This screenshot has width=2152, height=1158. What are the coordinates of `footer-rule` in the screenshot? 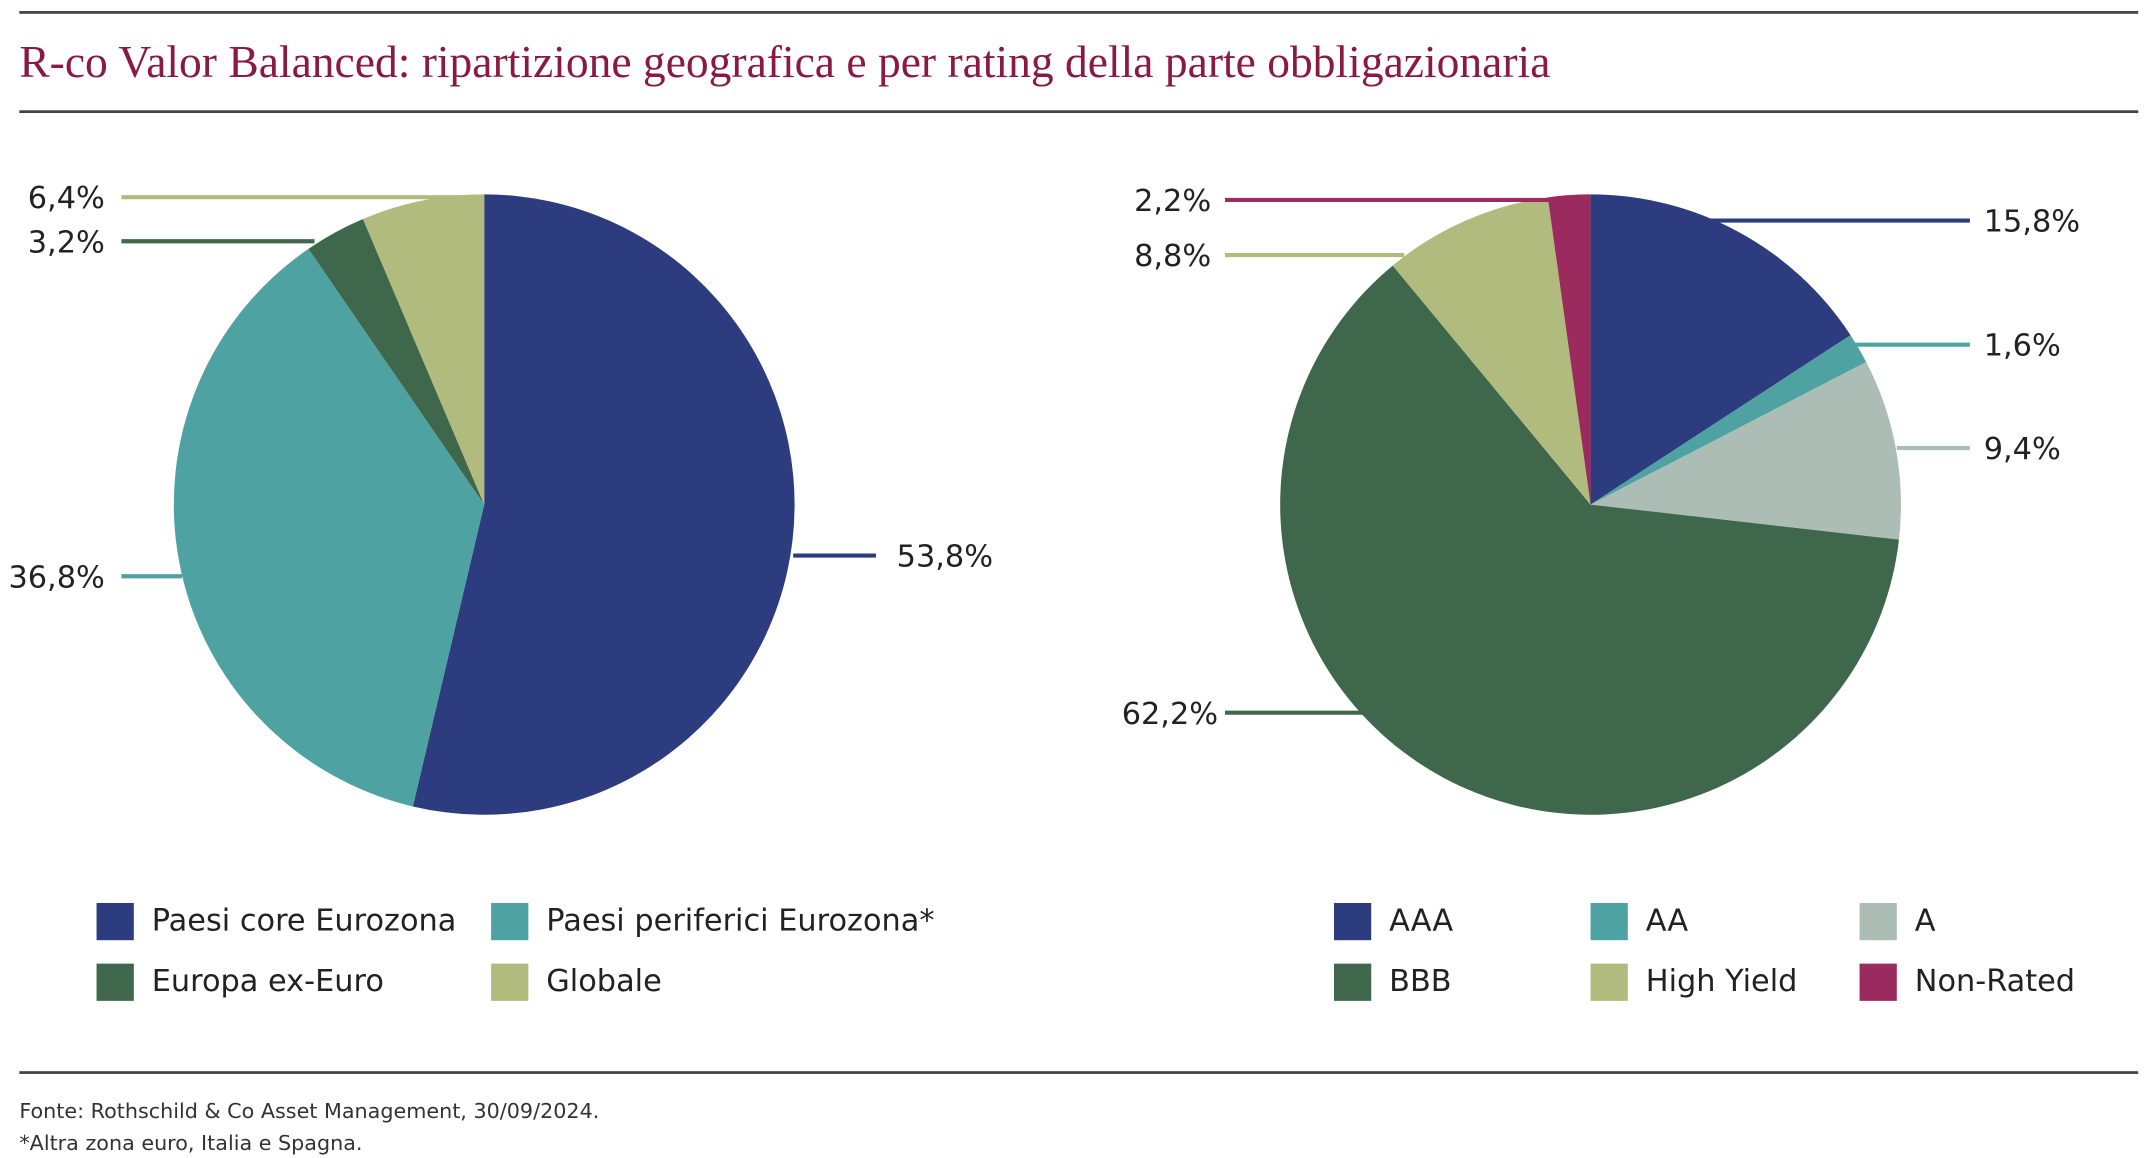 It's located at (1079, 1072).